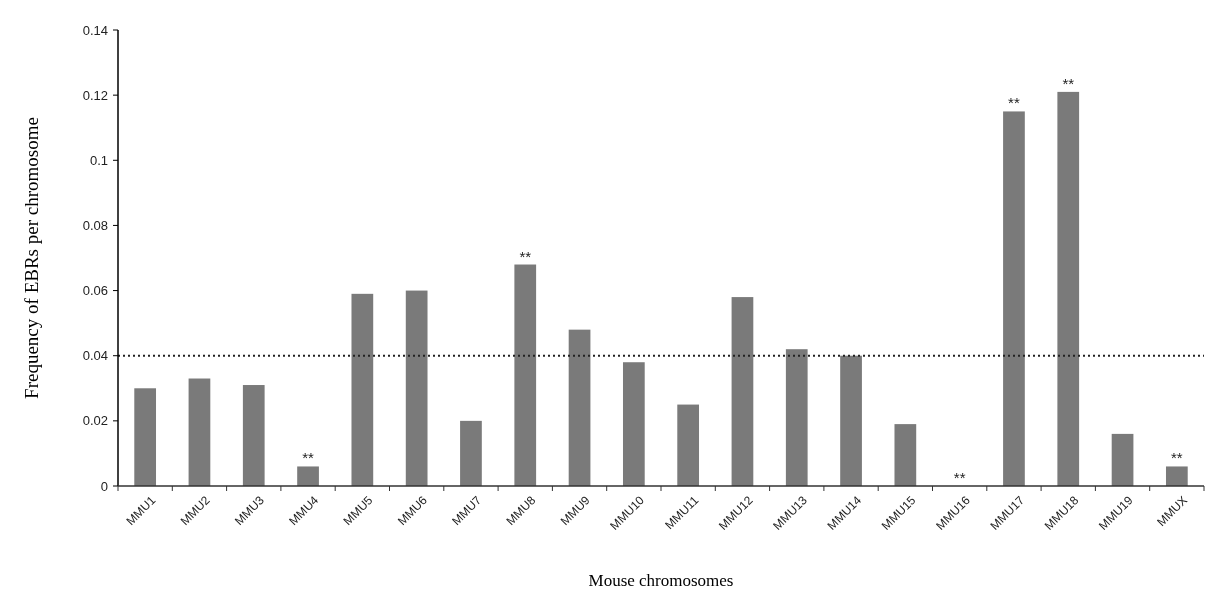  What do you see at coordinates (95, 356) in the screenshot?
I see `y-tick-label: 0.04` at bounding box center [95, 356].